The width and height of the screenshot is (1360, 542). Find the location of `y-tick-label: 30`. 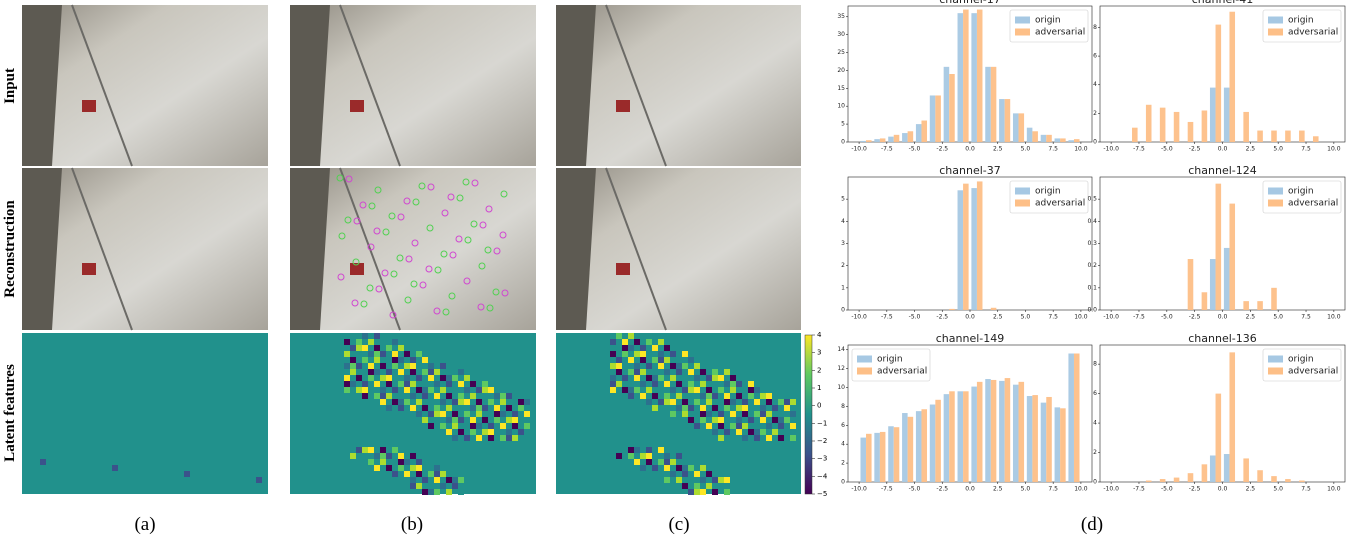

y-tick-label: 30 is located at coordinates (841, 34).